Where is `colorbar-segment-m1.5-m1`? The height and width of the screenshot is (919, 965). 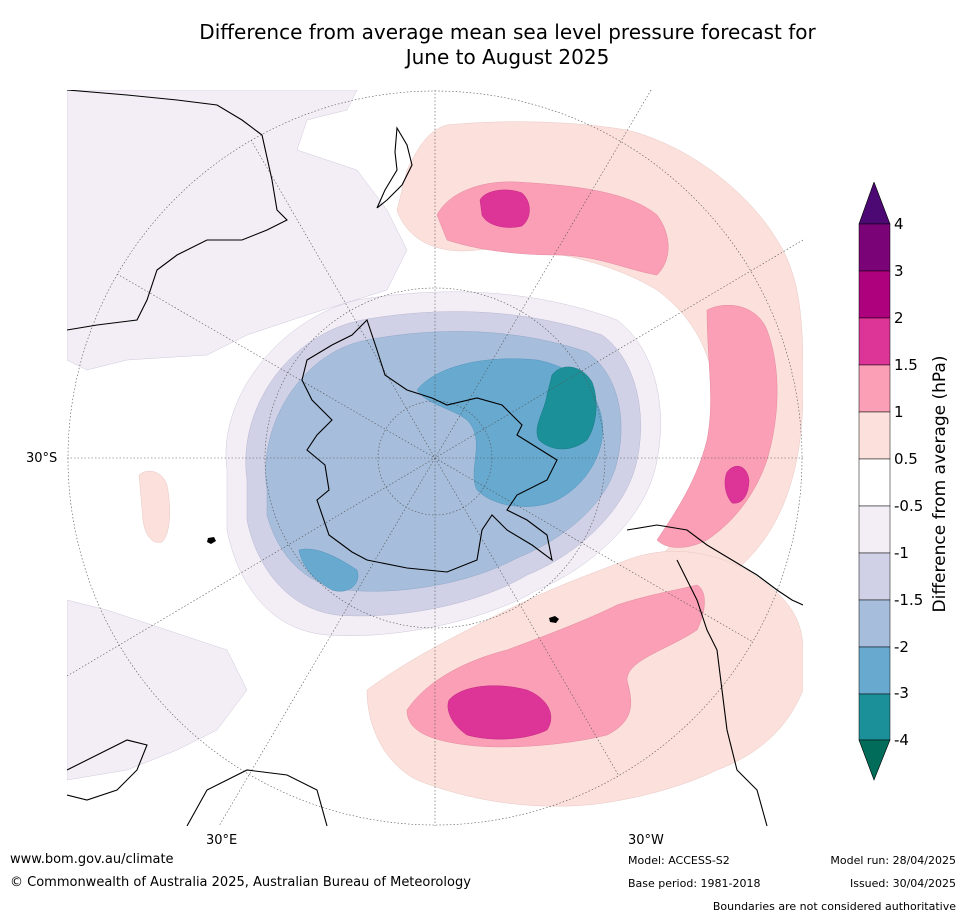
colorbar-segment-m1.5-m1 is located at coordinates (874, 576).